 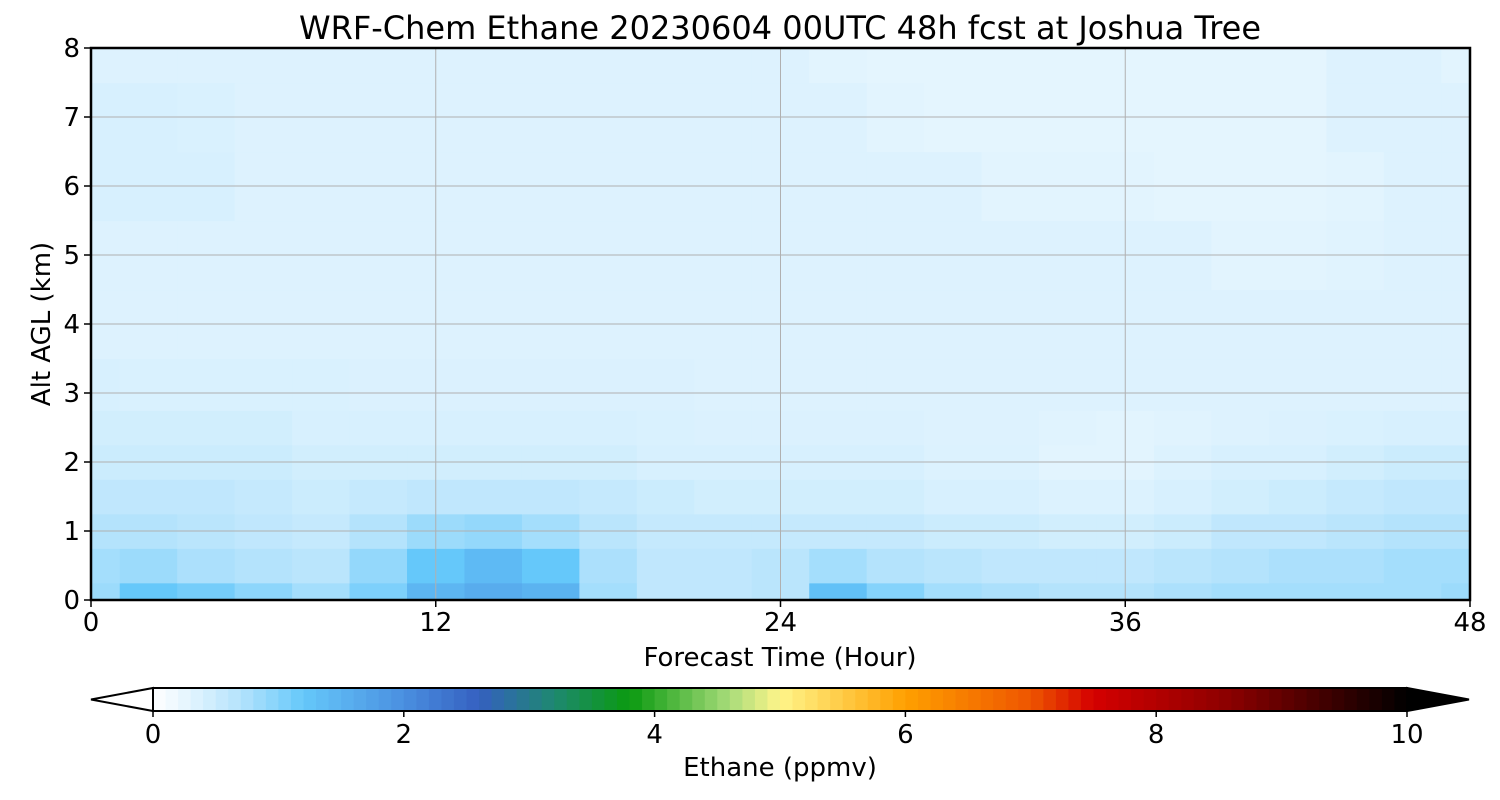 I want to click on colorbar-tick-label: 10, so click(x=1406, y=735).